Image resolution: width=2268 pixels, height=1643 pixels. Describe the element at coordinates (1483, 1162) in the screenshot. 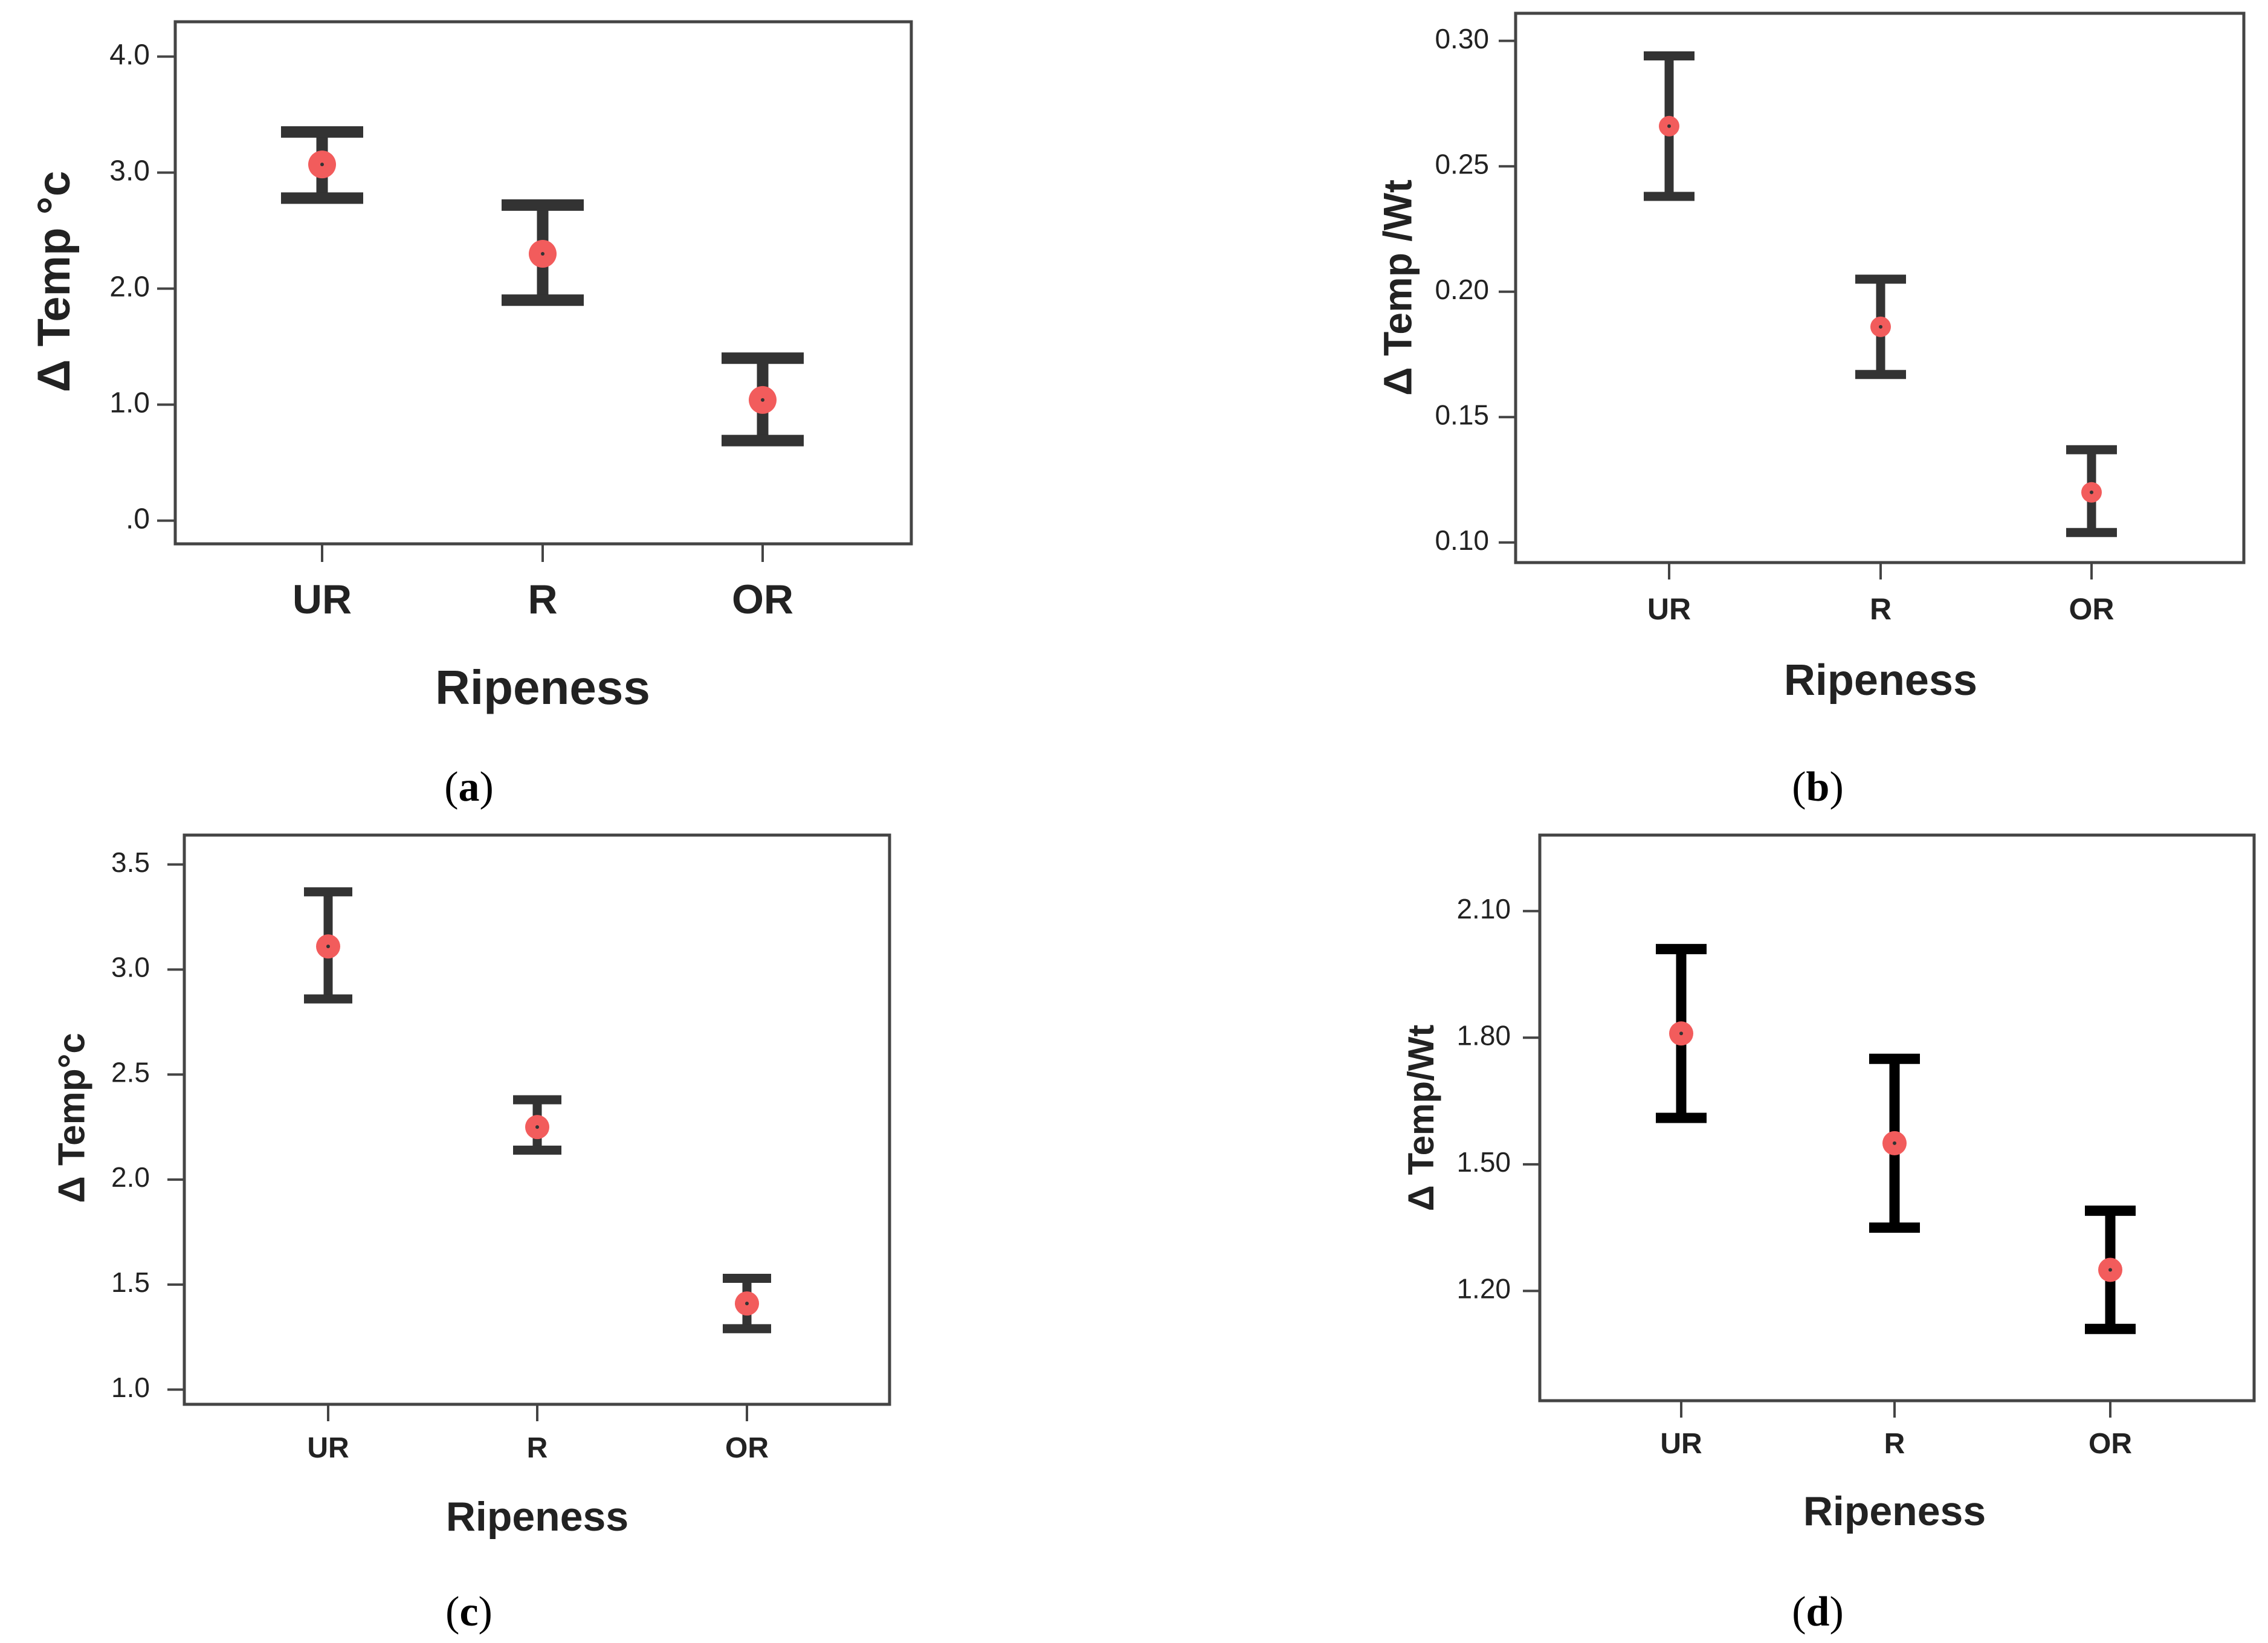

I see `y-tick-label: 1.50` at that location.